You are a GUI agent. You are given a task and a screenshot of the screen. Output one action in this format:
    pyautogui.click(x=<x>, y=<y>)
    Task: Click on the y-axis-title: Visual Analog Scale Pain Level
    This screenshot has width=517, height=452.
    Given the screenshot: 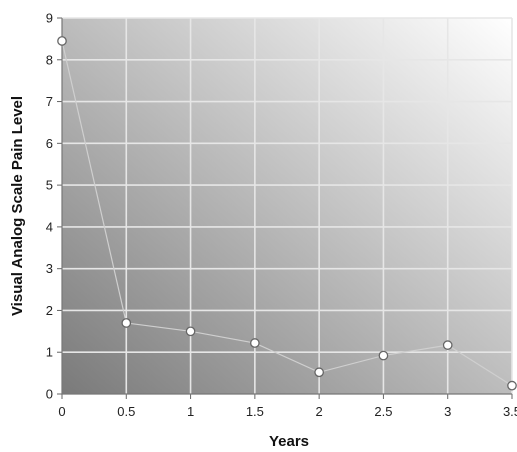 What is the action you would take?
    pyautogui.click(x=17, y=206)
    